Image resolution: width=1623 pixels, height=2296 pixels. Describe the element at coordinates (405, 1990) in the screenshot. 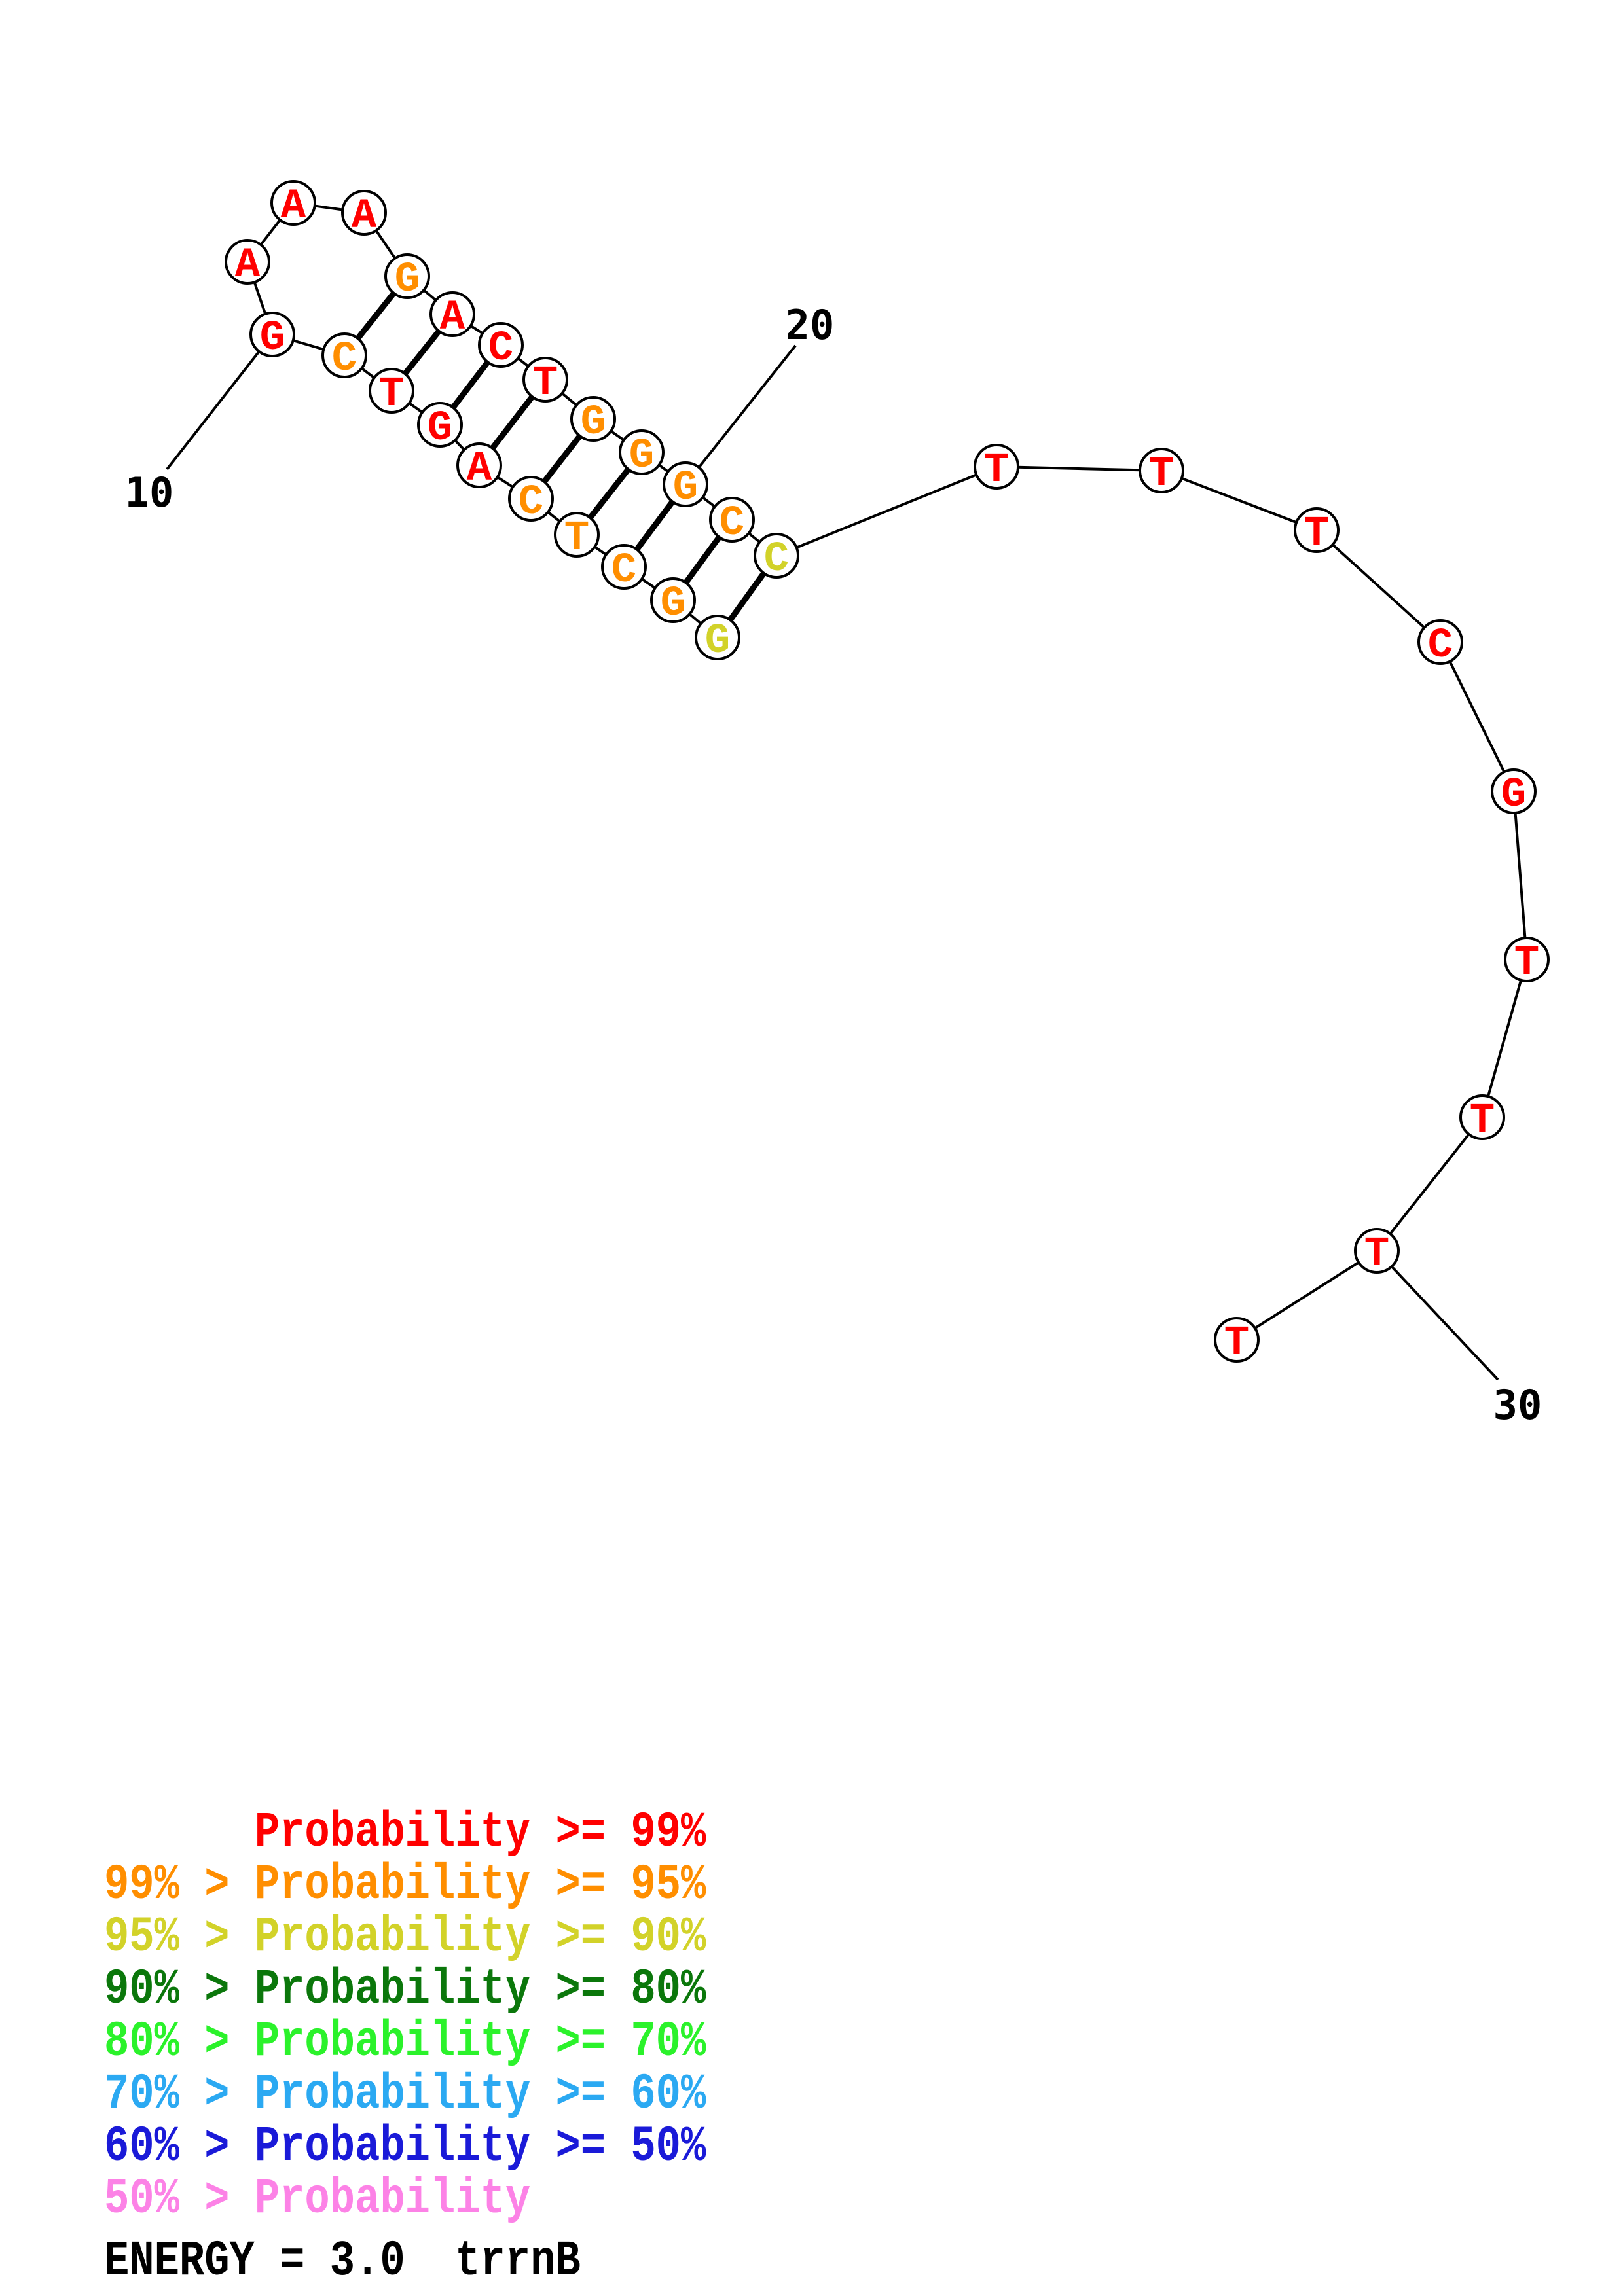

I see `legend-row-p80: 90% > Probability >= 80%` at that location.